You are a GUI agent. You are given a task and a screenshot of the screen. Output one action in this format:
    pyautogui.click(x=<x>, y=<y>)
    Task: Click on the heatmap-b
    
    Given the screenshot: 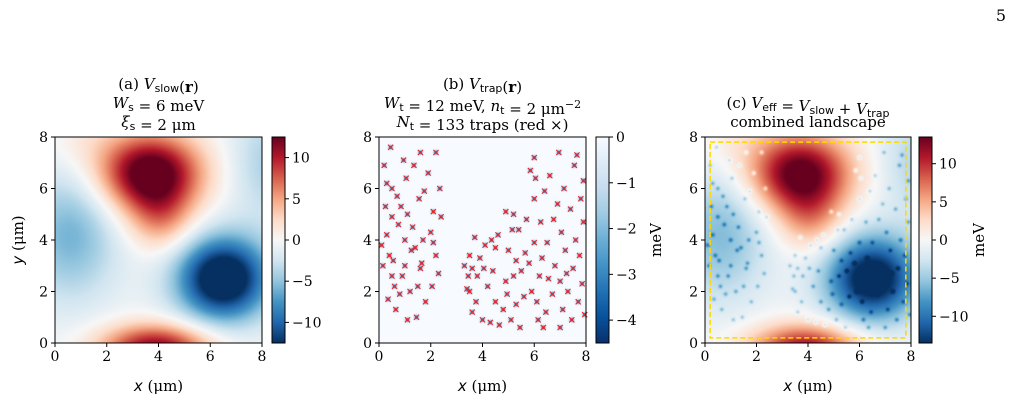 What is the action you would take?
    pyautogui.click(x=482, y=240)
    